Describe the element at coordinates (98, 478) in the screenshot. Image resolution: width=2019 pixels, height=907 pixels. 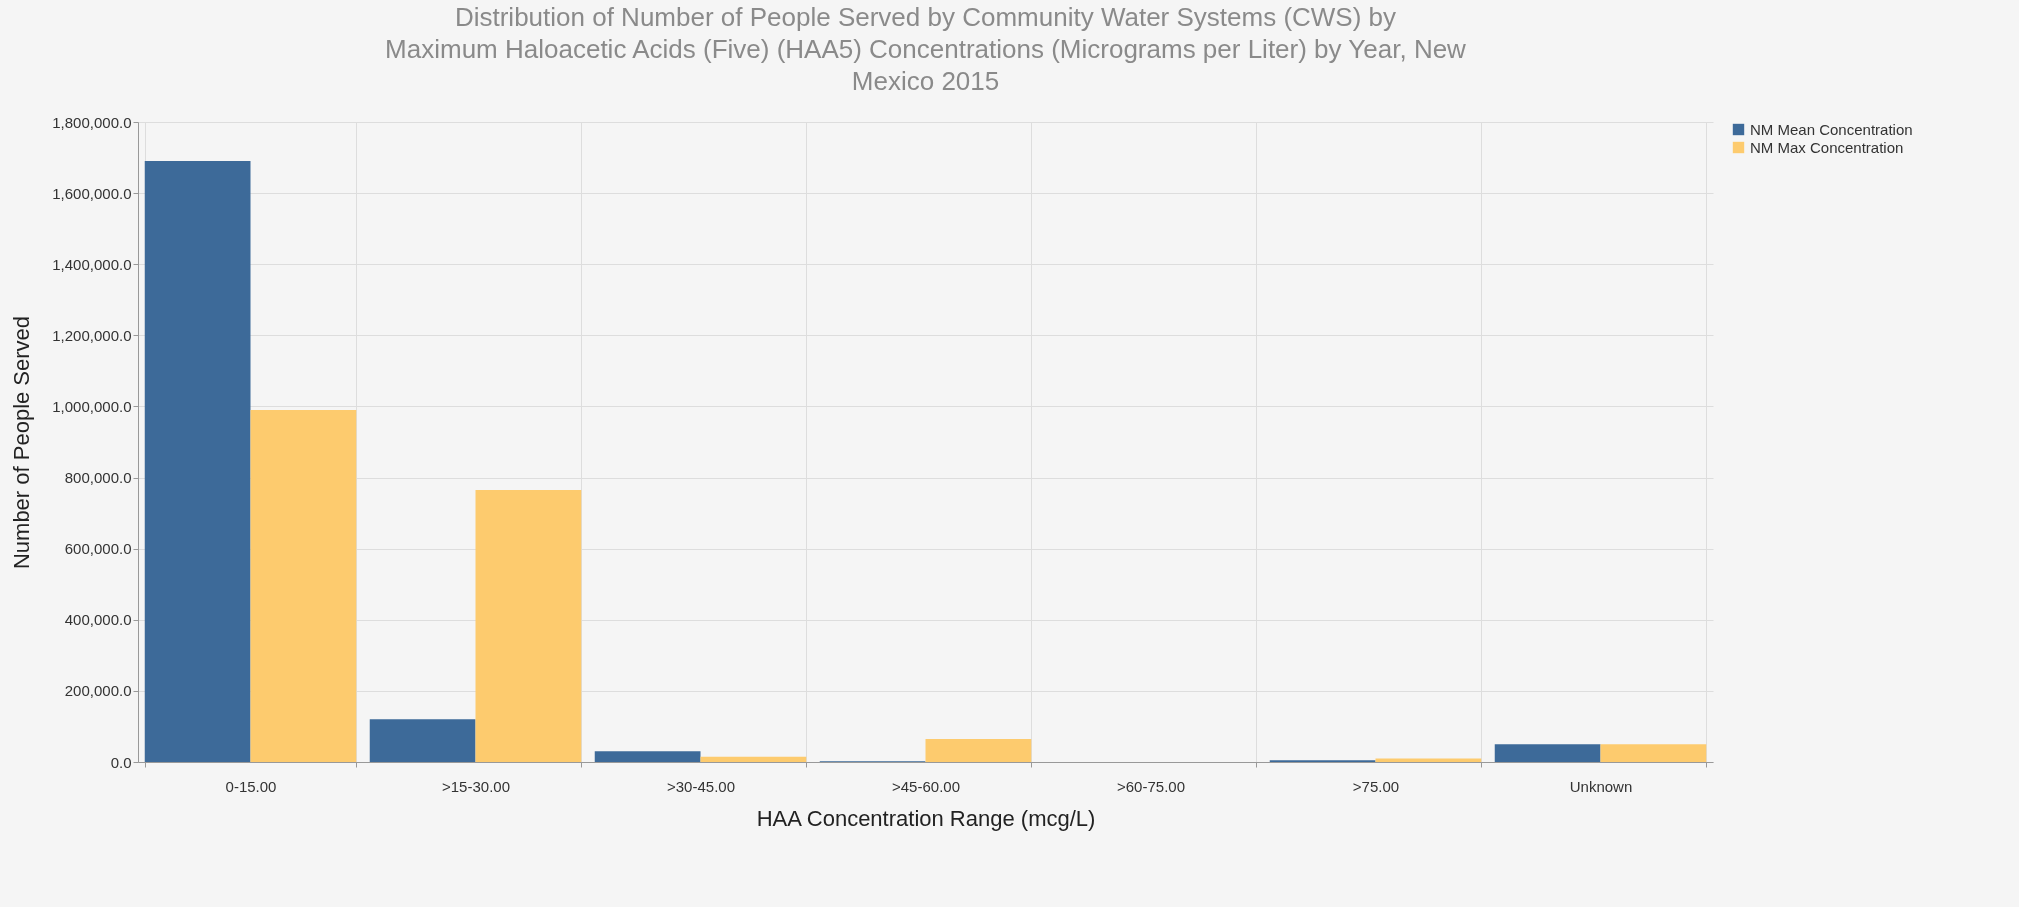
I see `y-tick-label: 800,000.0` at that location.